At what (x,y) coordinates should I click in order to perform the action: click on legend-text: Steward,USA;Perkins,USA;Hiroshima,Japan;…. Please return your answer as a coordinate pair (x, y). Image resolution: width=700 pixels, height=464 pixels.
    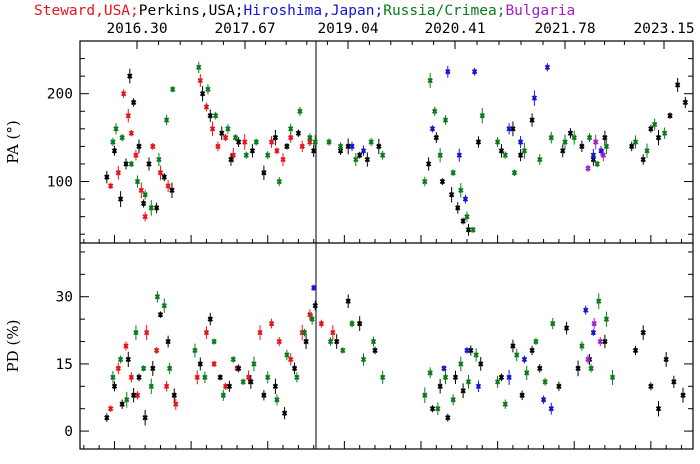
    Looking at the image, I should click on (304, 11).